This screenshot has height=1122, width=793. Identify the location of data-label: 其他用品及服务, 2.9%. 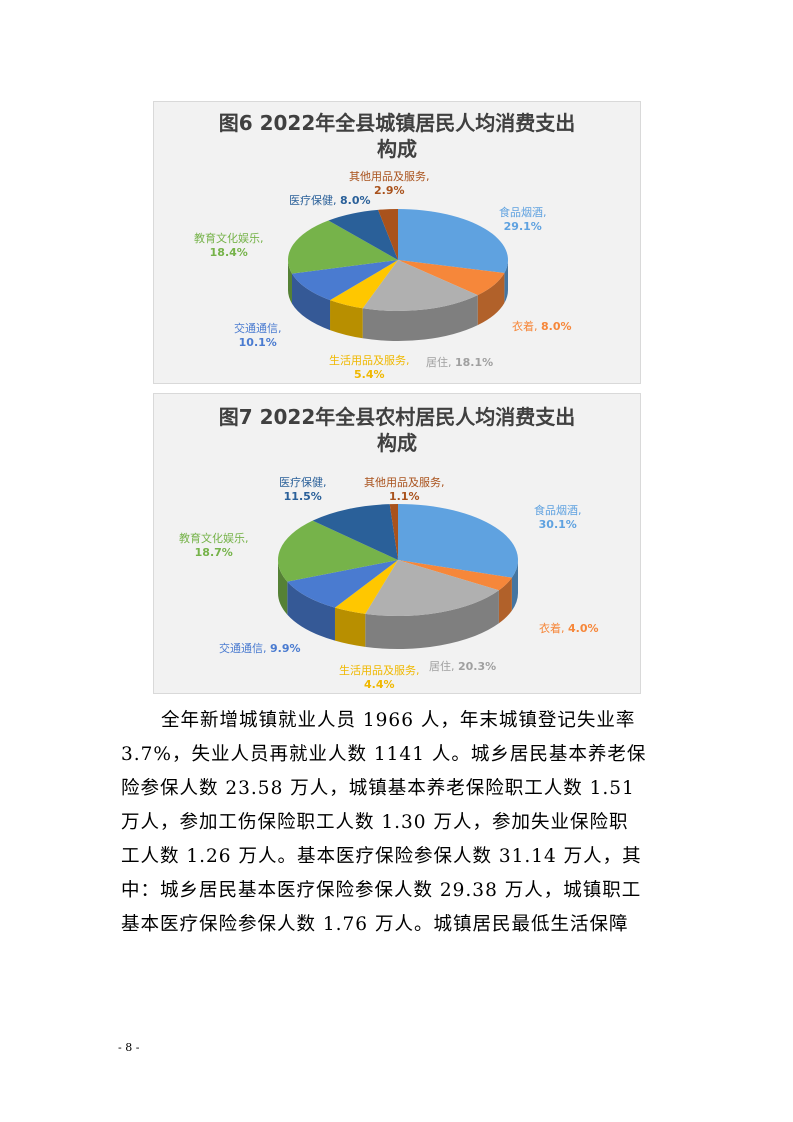
(389, 183).